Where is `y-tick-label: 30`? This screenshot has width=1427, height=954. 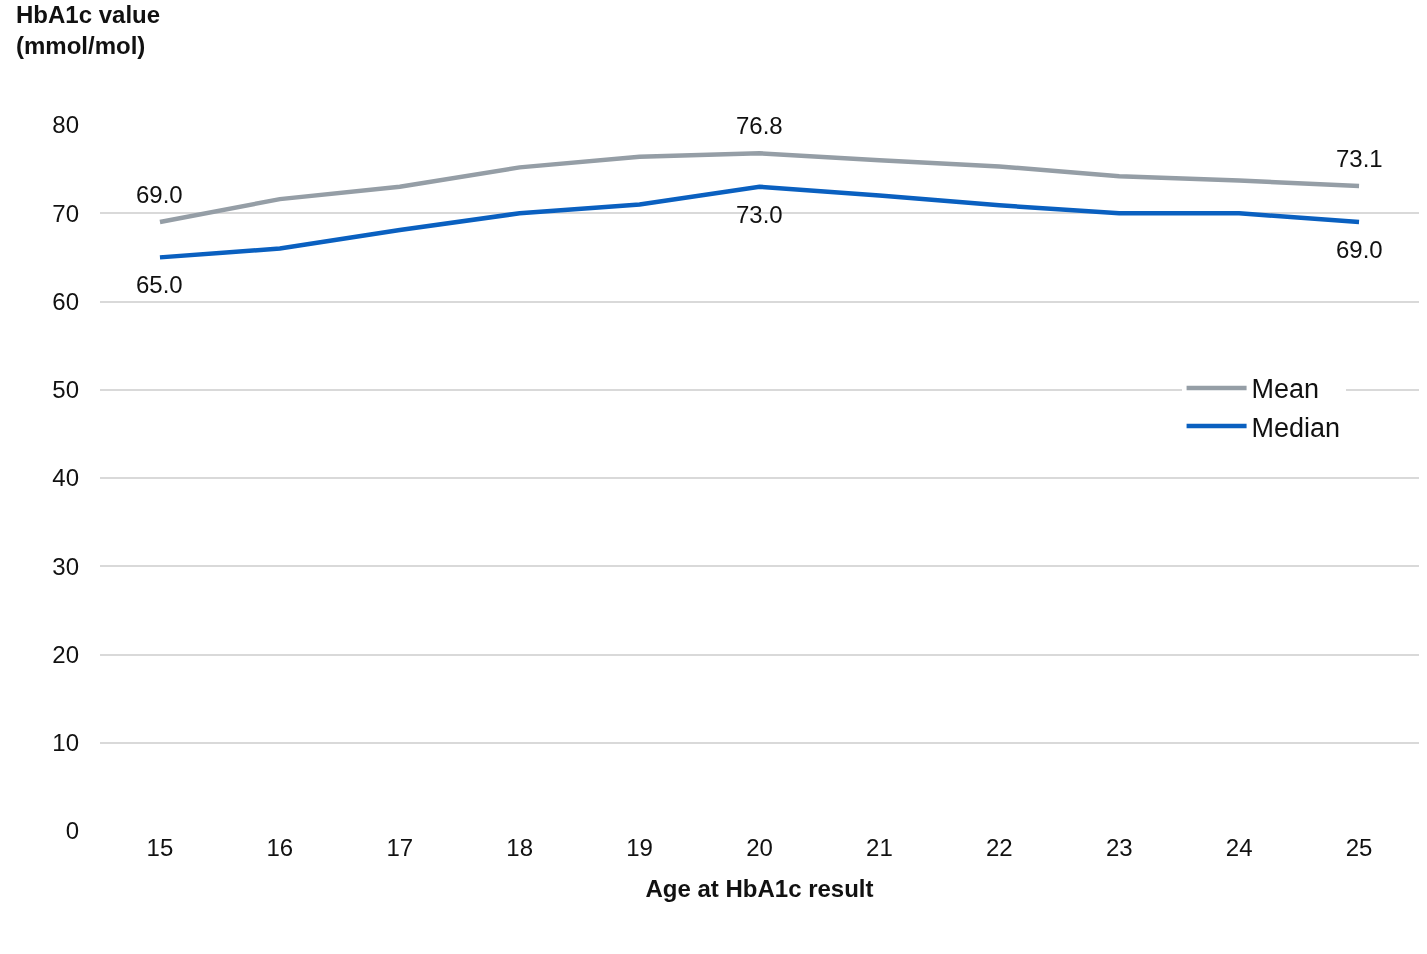 y-tick-label: 30 is located at coordinates (65, 566).